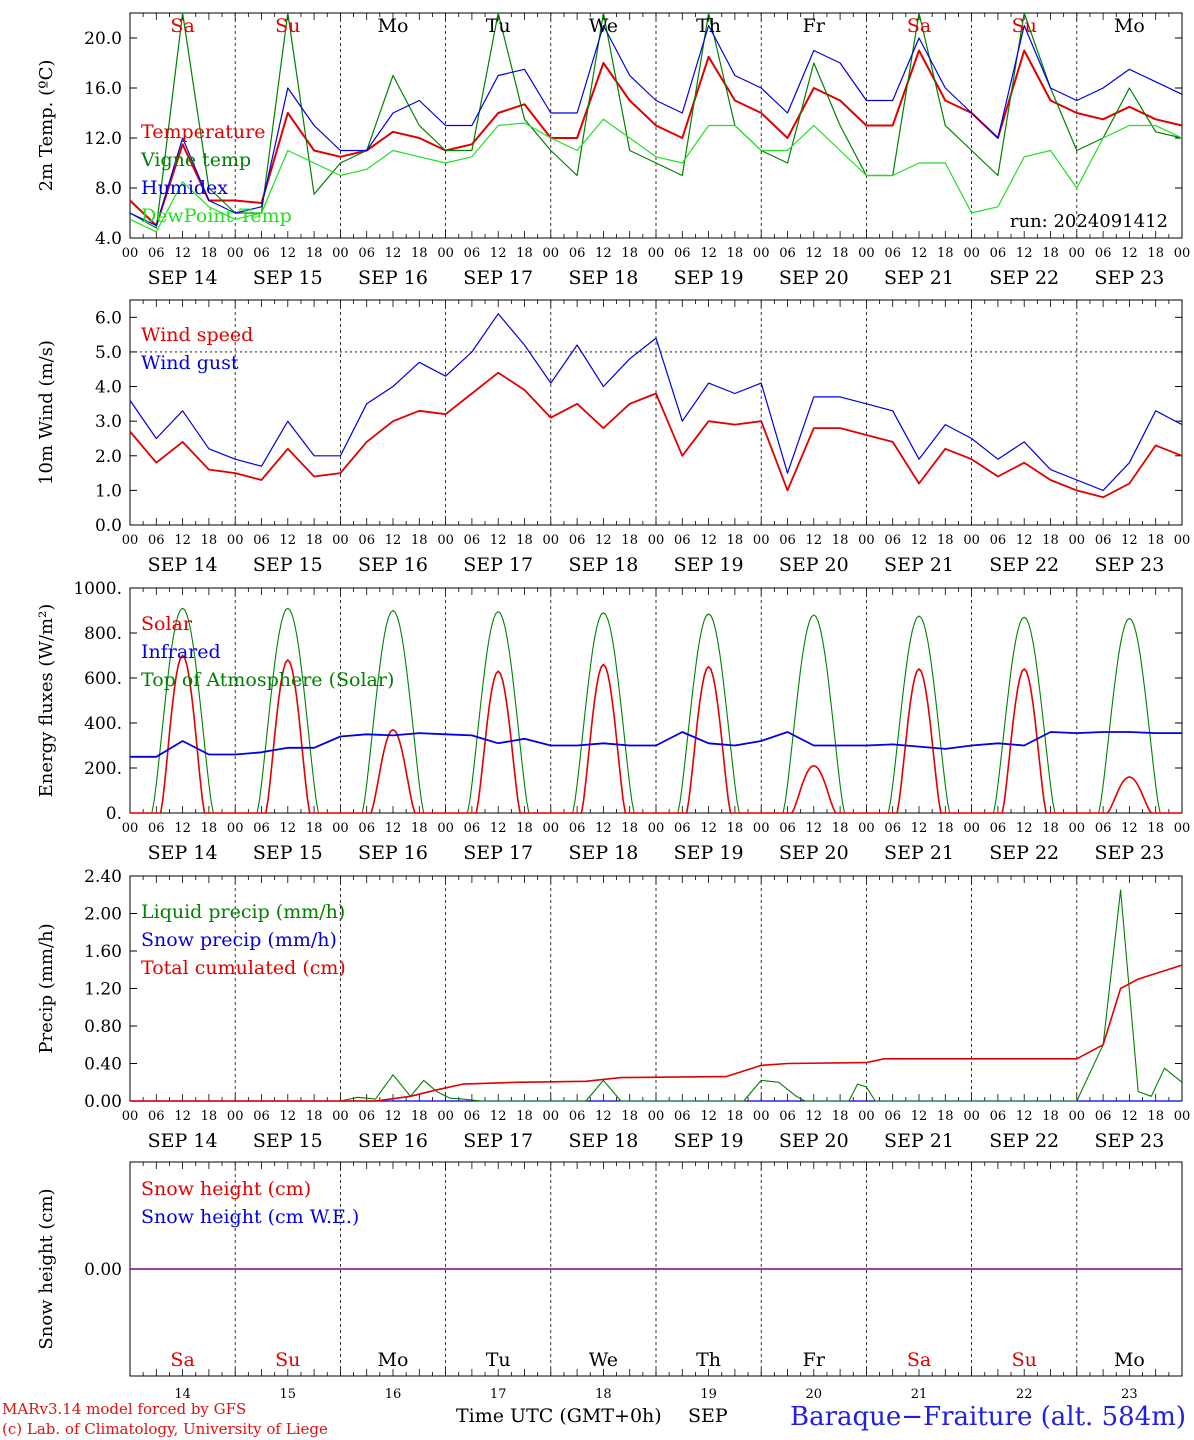 This screenshot has height=1440, width=1194. I want to click on legend-entry: Liquid precip (mm/h), so click(243, 912).